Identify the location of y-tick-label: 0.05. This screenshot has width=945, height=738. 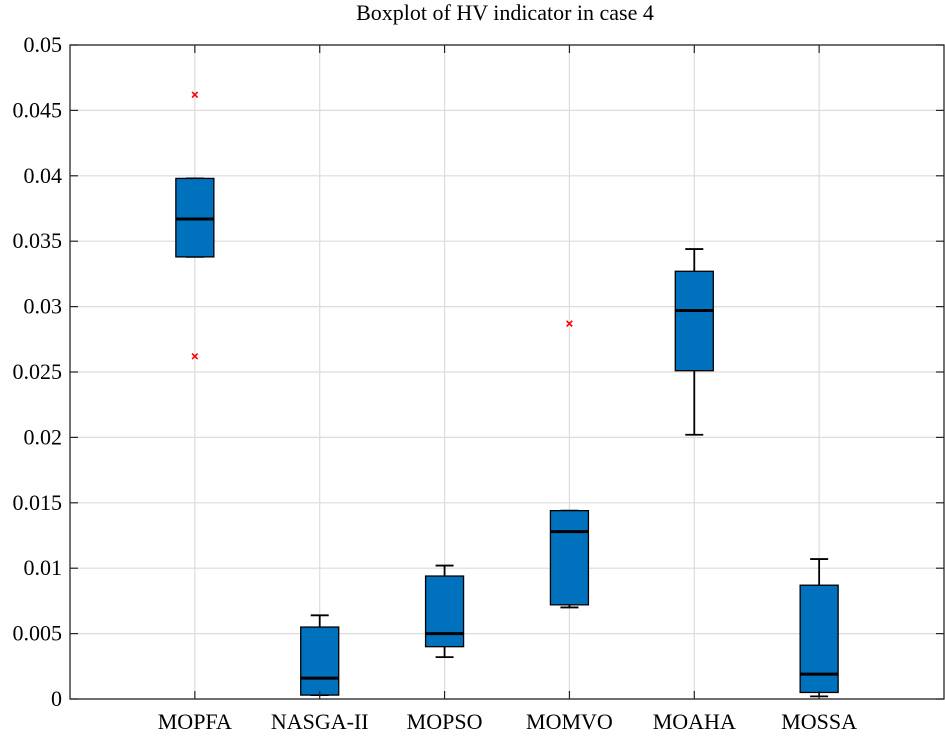
(43, 44).